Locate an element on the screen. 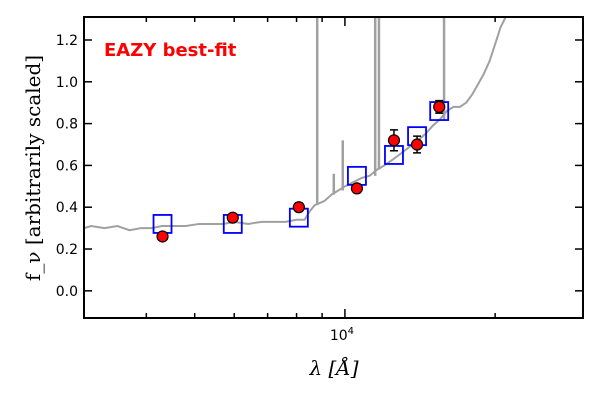 The width and height of the screenshot is (600, 404). y-axis-label: f_ν [arbitrarily scaled] is located at coordinates (33, 168).